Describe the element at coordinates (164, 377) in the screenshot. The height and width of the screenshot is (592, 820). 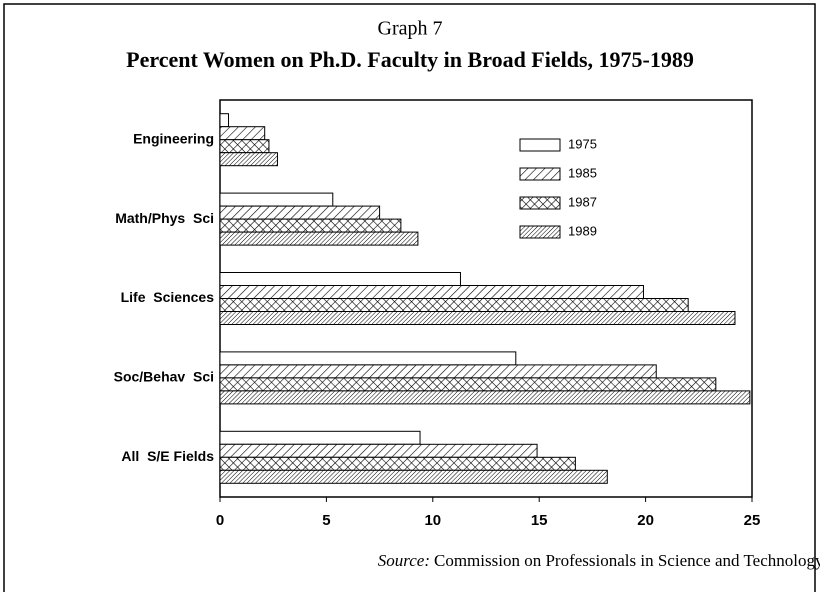
I see `y-tick-label: Soc/Behav Sci` at that location.